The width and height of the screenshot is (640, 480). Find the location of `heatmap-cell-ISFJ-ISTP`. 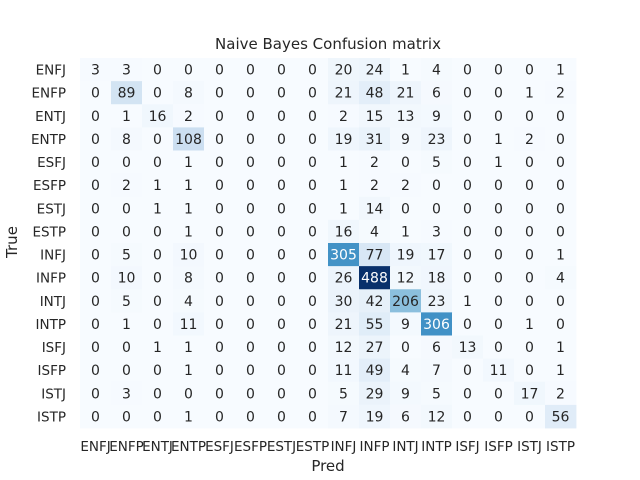

heatmap-cell-ISFJ-ISTP is located at coordinates (561, 347).